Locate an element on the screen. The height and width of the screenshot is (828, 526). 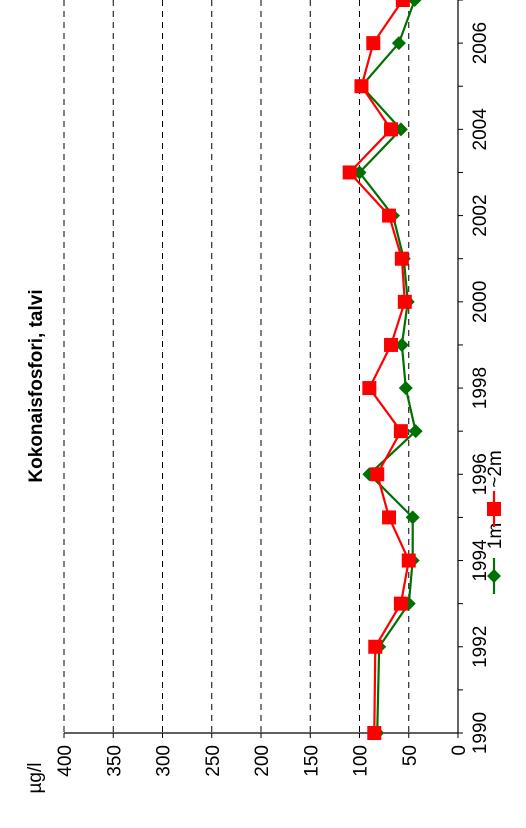
series-layer is located at coordinates (382, 370).